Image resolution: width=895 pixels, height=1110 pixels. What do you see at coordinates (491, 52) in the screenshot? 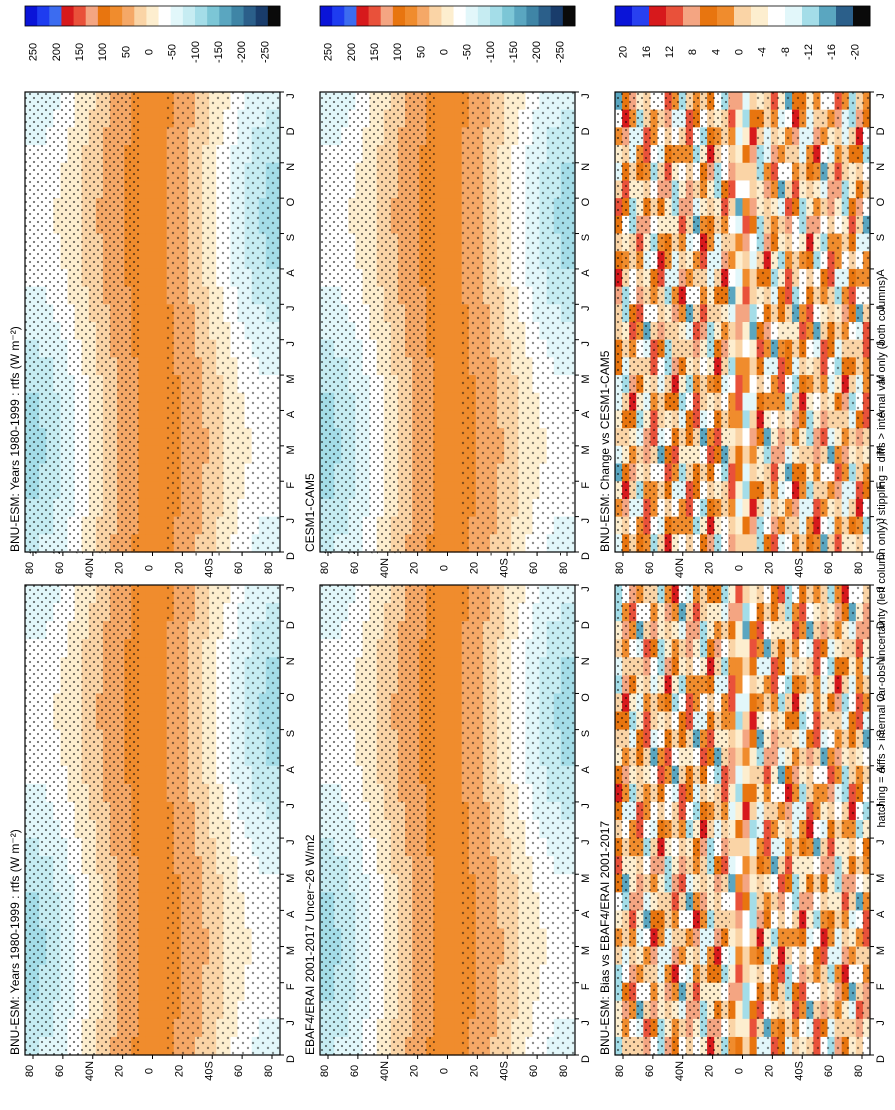
I see `colorbar-label: -100` at bounding box center [491, 52].